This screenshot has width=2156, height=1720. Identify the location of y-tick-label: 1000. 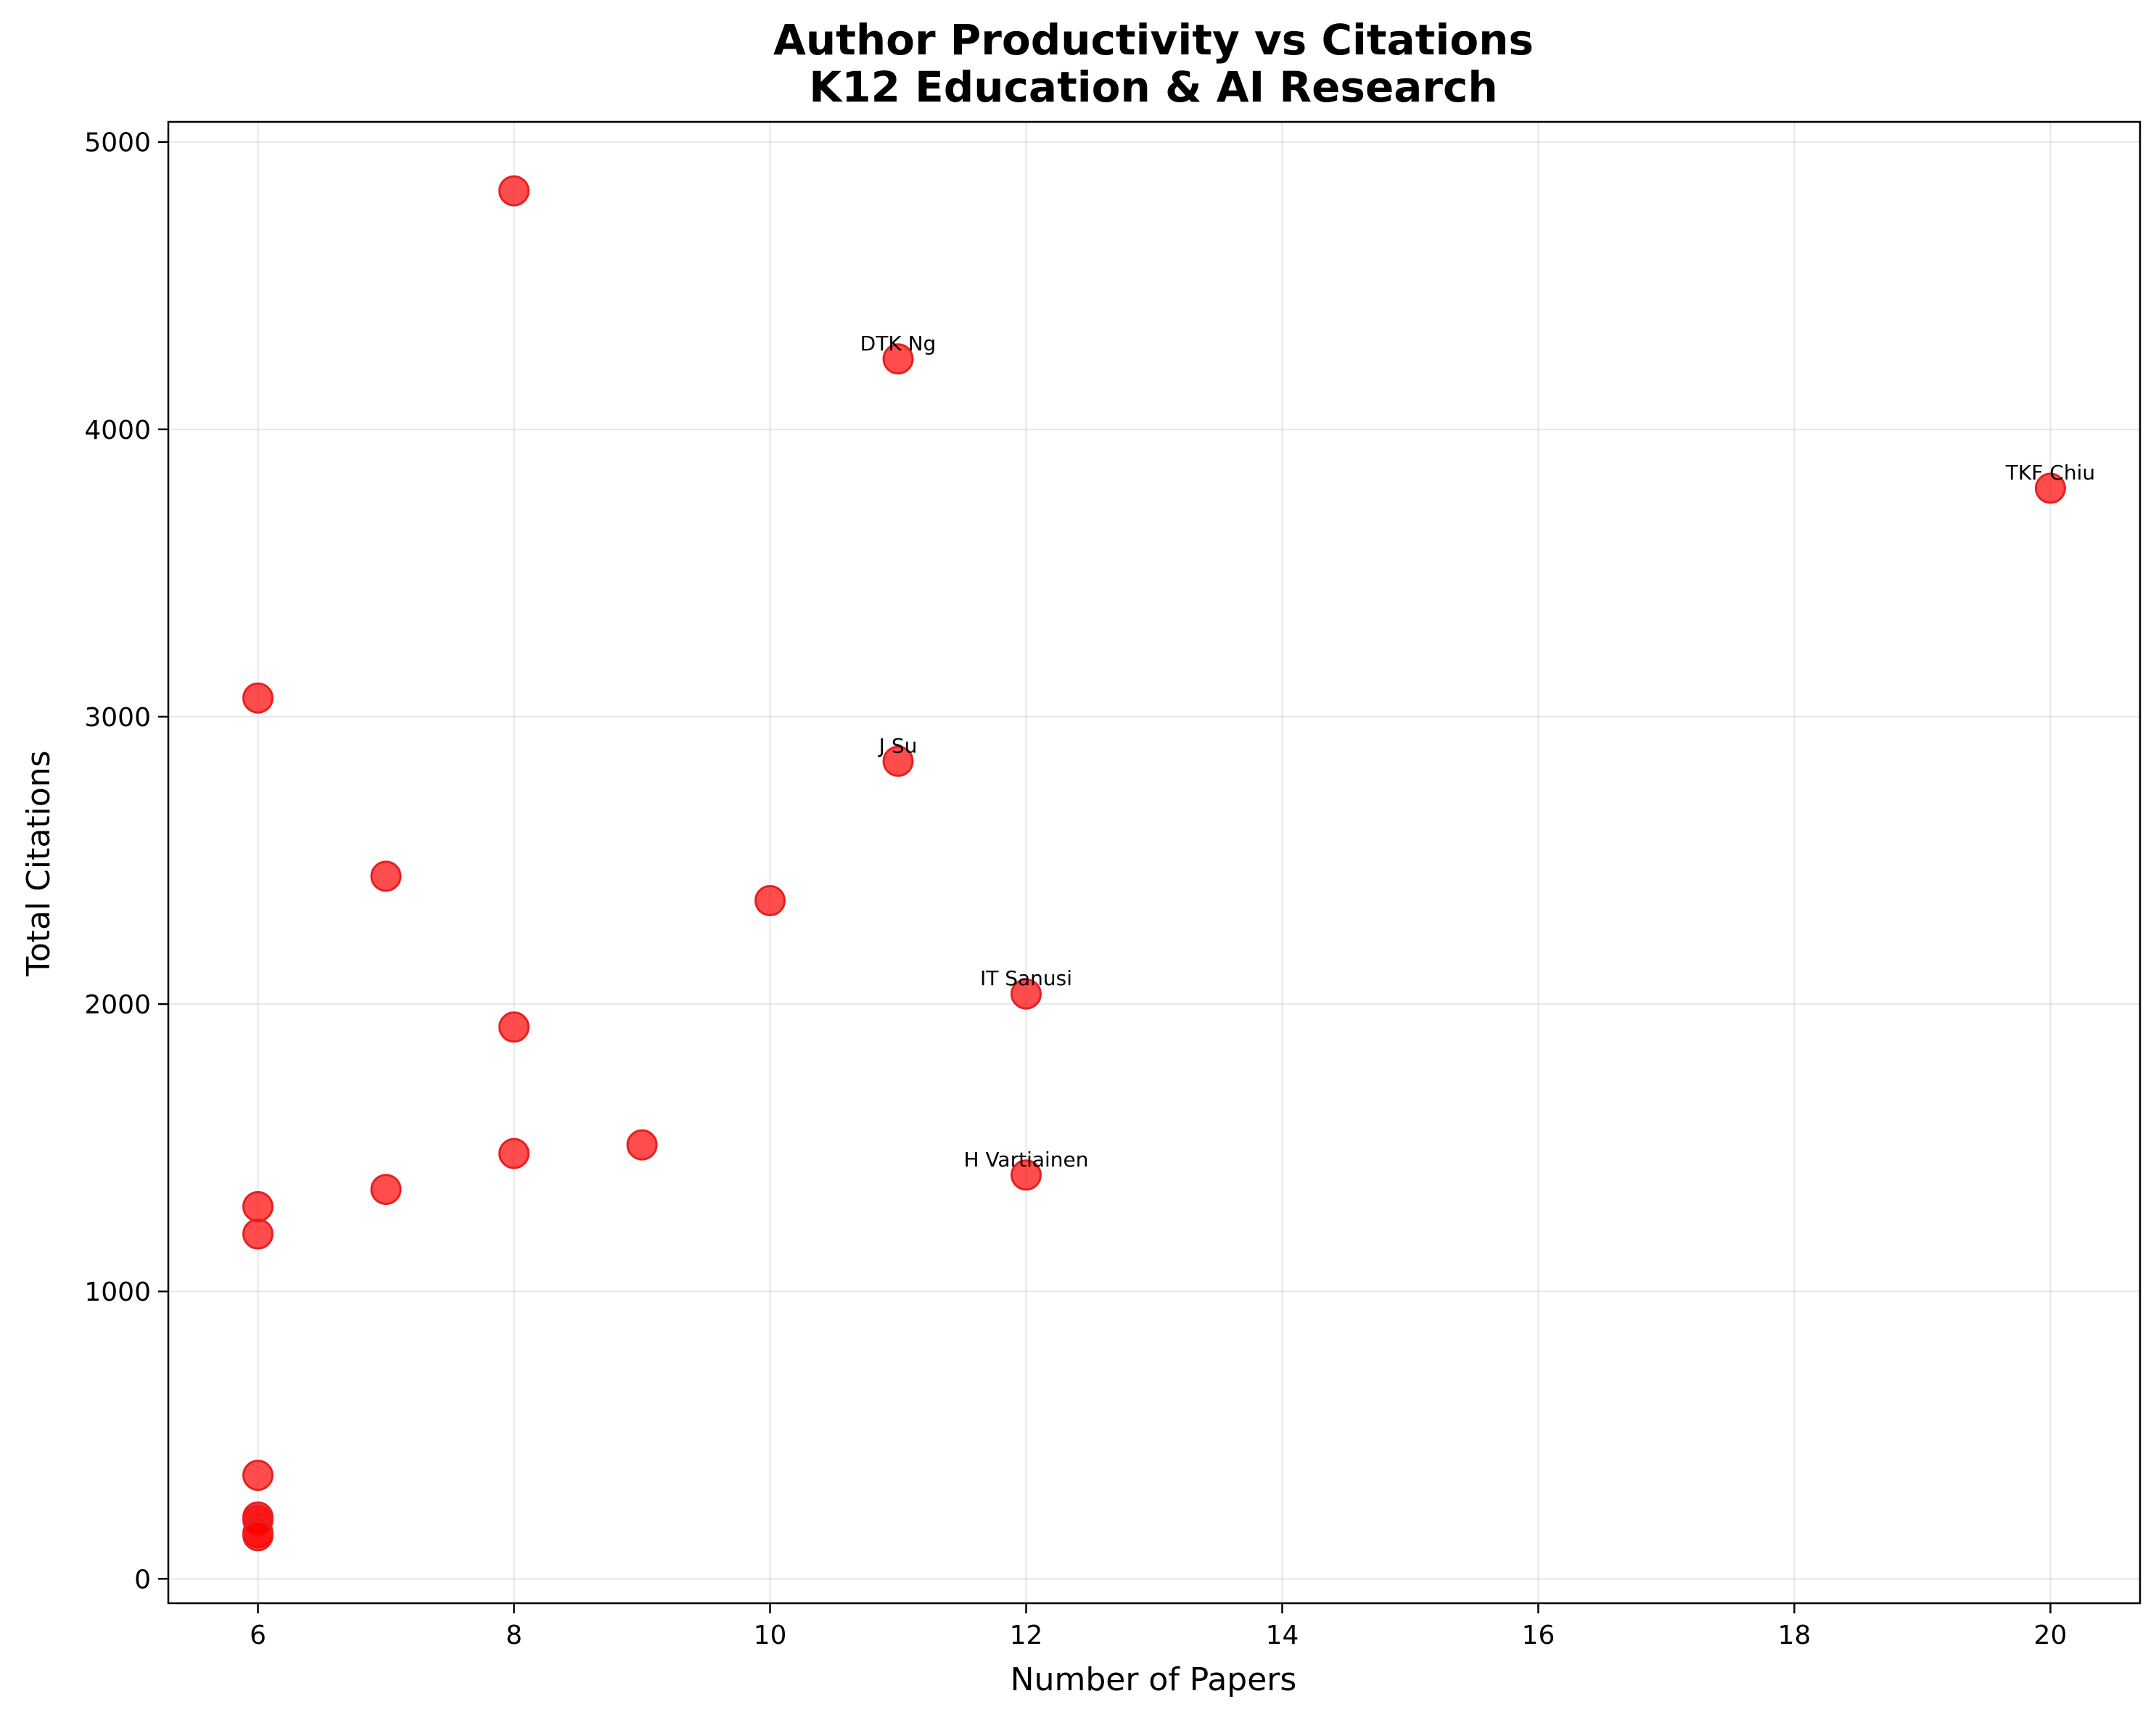
(117, 1292).